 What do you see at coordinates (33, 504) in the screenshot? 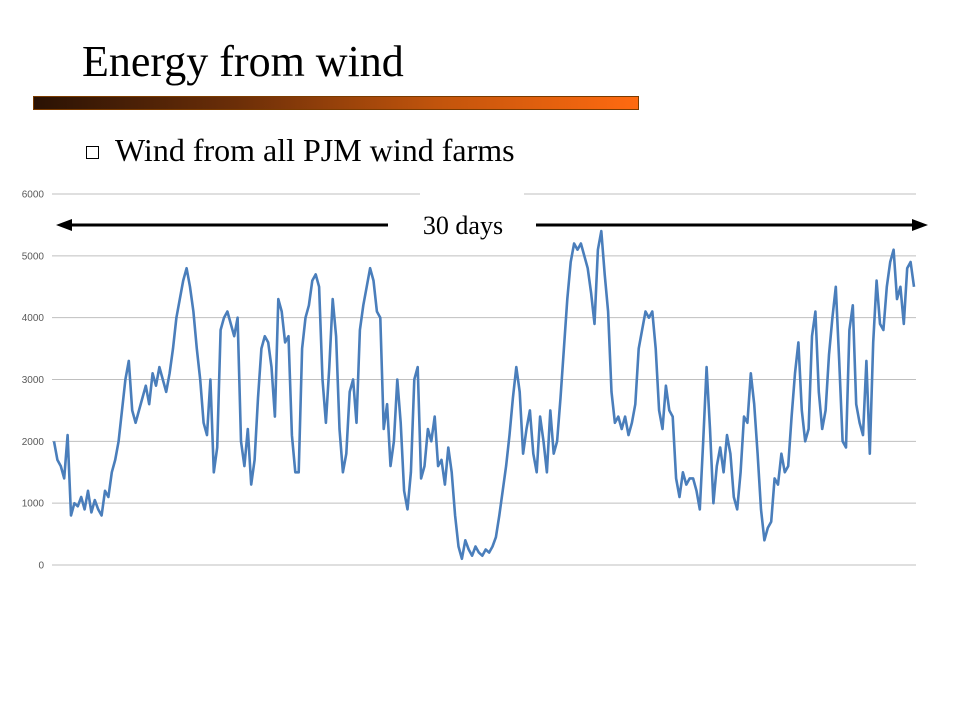
I see `y-tick-label: 1000` at bounding box center [33, 504].